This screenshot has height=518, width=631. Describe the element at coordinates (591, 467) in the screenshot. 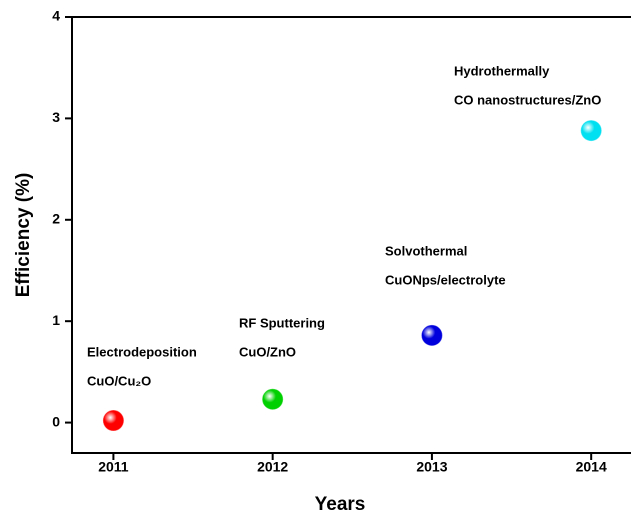

I see `x-tick-label: 2014` at that location.